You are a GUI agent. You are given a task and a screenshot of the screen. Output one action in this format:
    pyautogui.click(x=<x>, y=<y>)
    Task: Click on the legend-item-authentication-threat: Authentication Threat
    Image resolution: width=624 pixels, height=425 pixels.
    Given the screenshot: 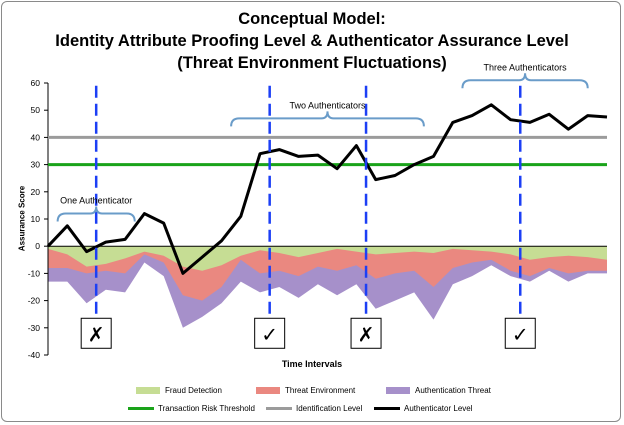 What is the action you would take?
    pyautogui.click(x=438, y=390)
    